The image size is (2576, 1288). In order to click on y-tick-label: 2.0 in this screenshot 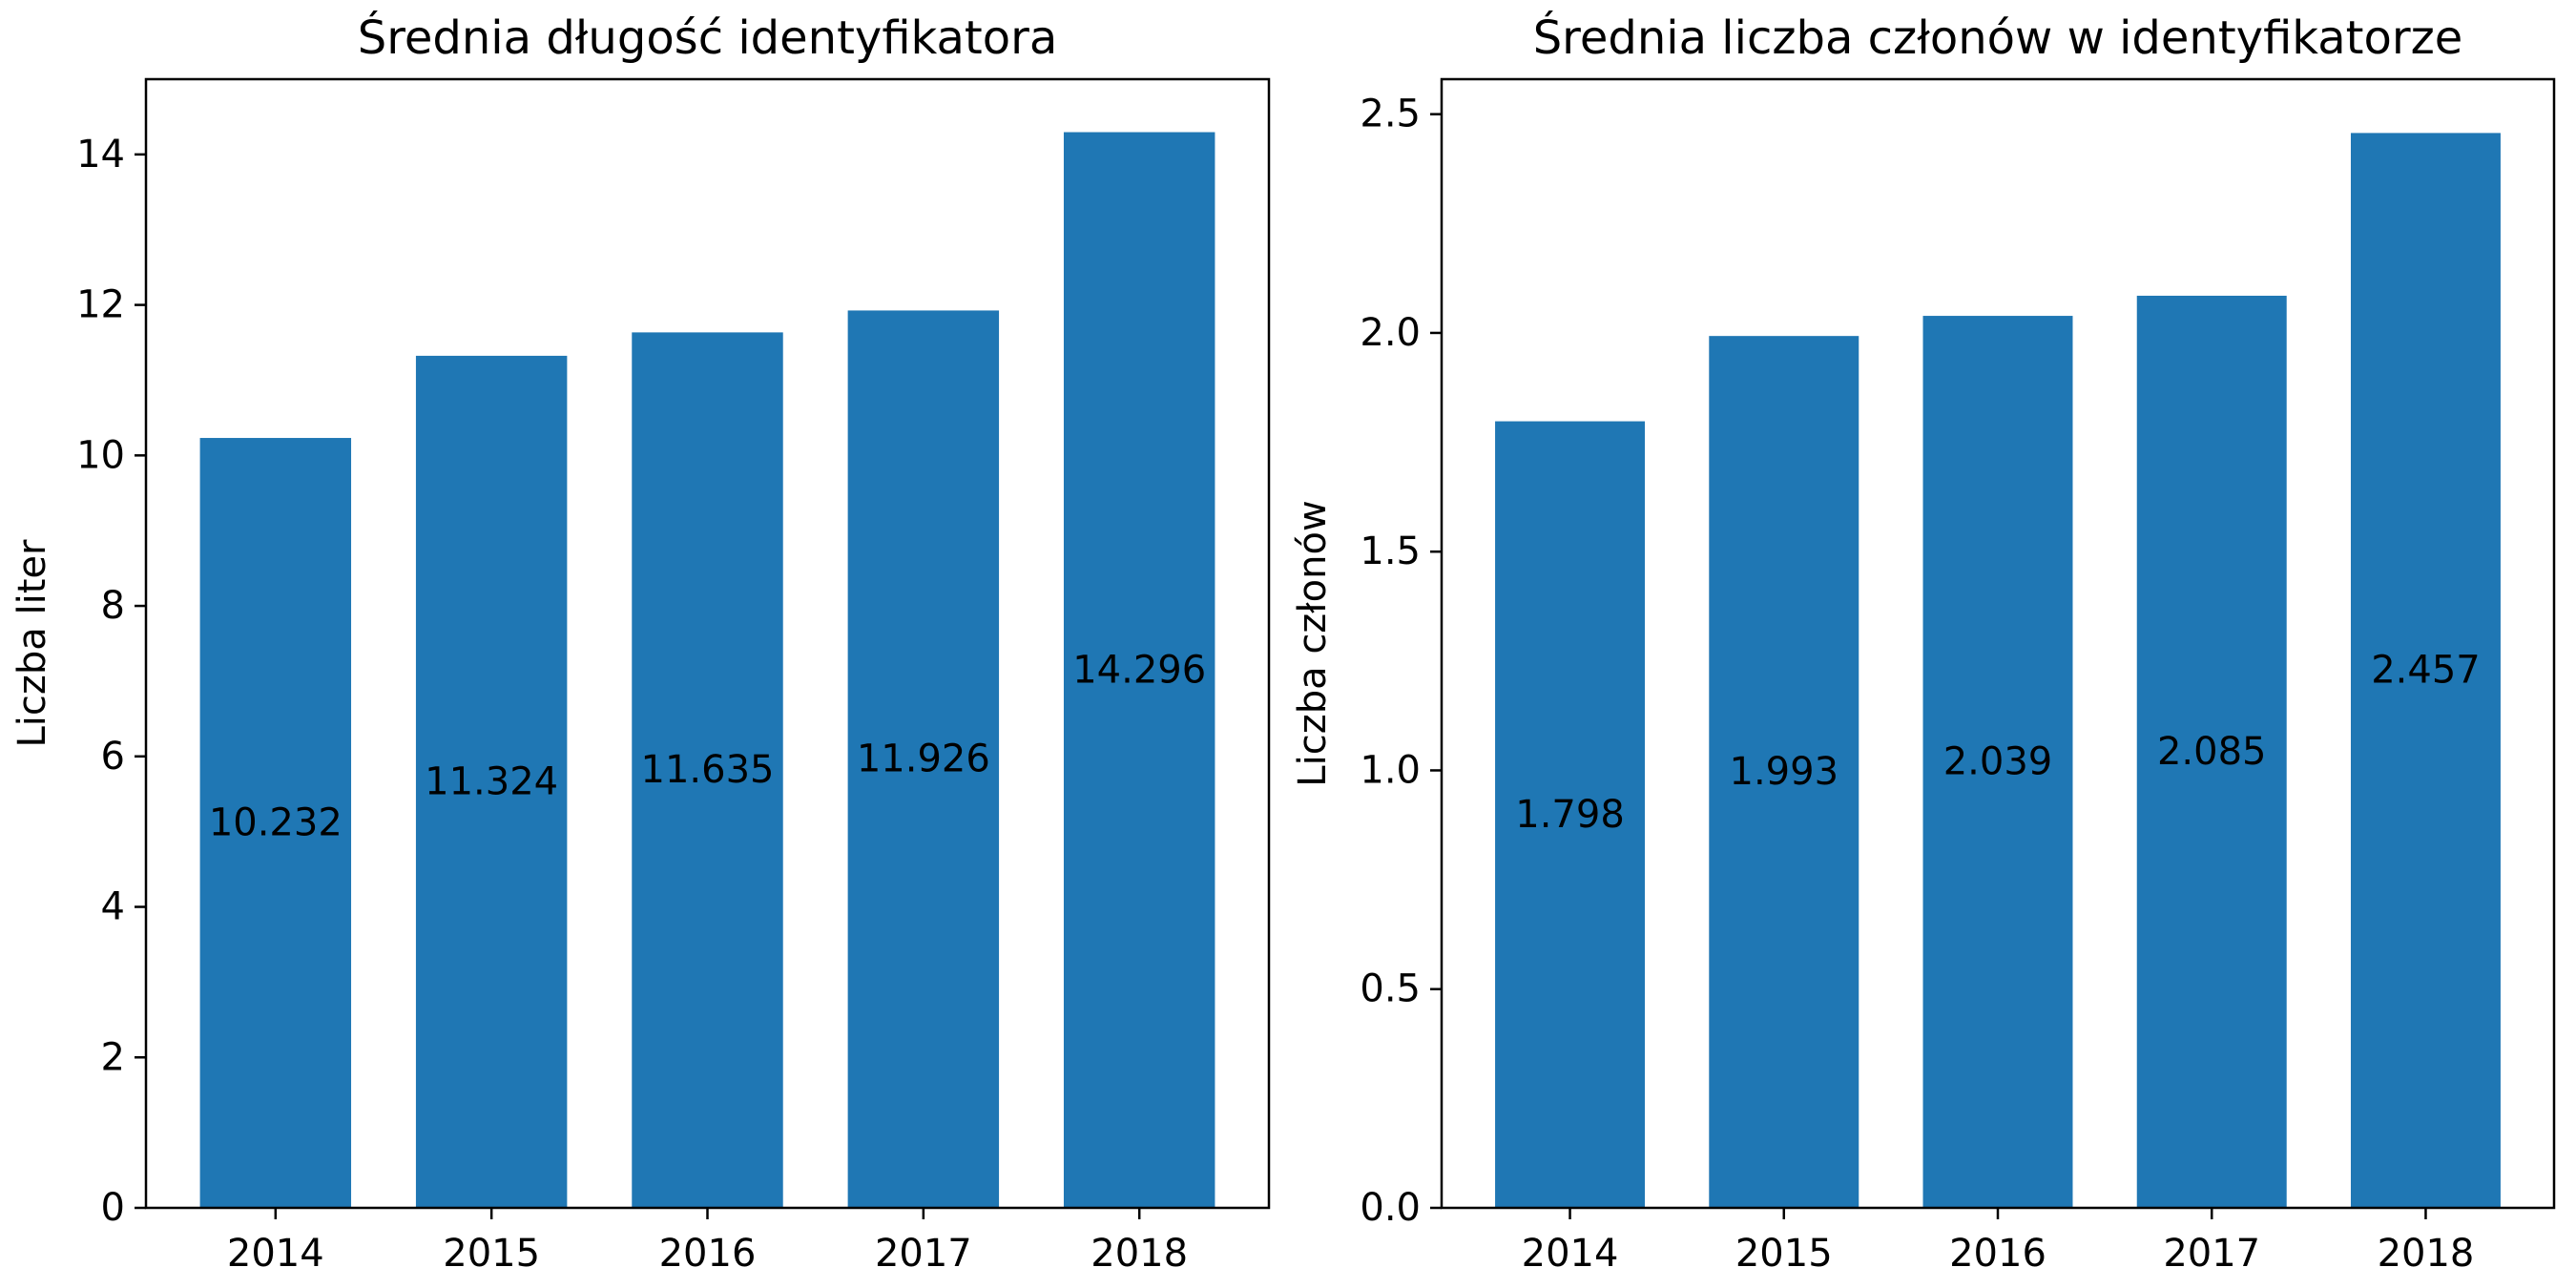, I will do `click(1390, 333)`.